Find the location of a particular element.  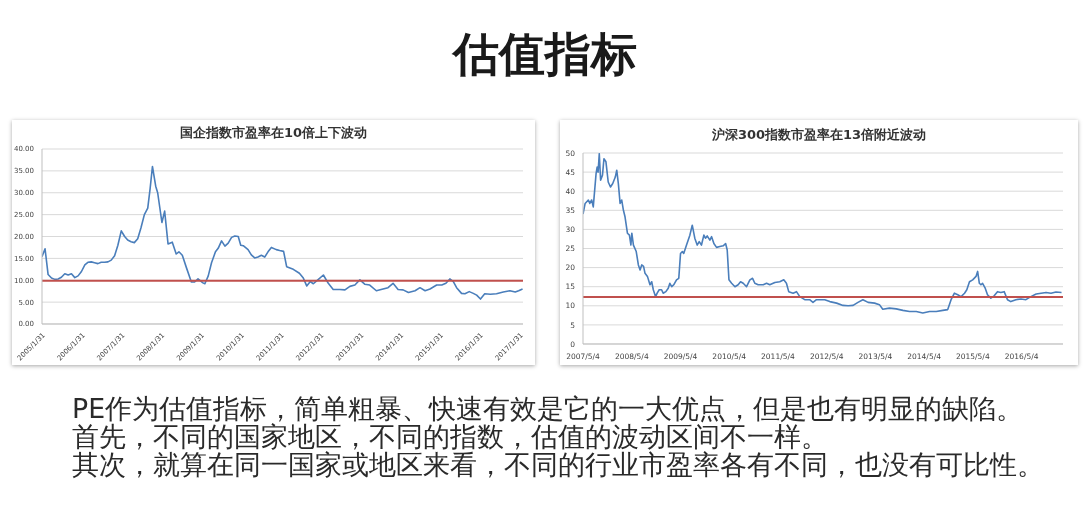

chart-title: 国企指数市盈率在10倍上下波动 is located at coordinates (273, 133).